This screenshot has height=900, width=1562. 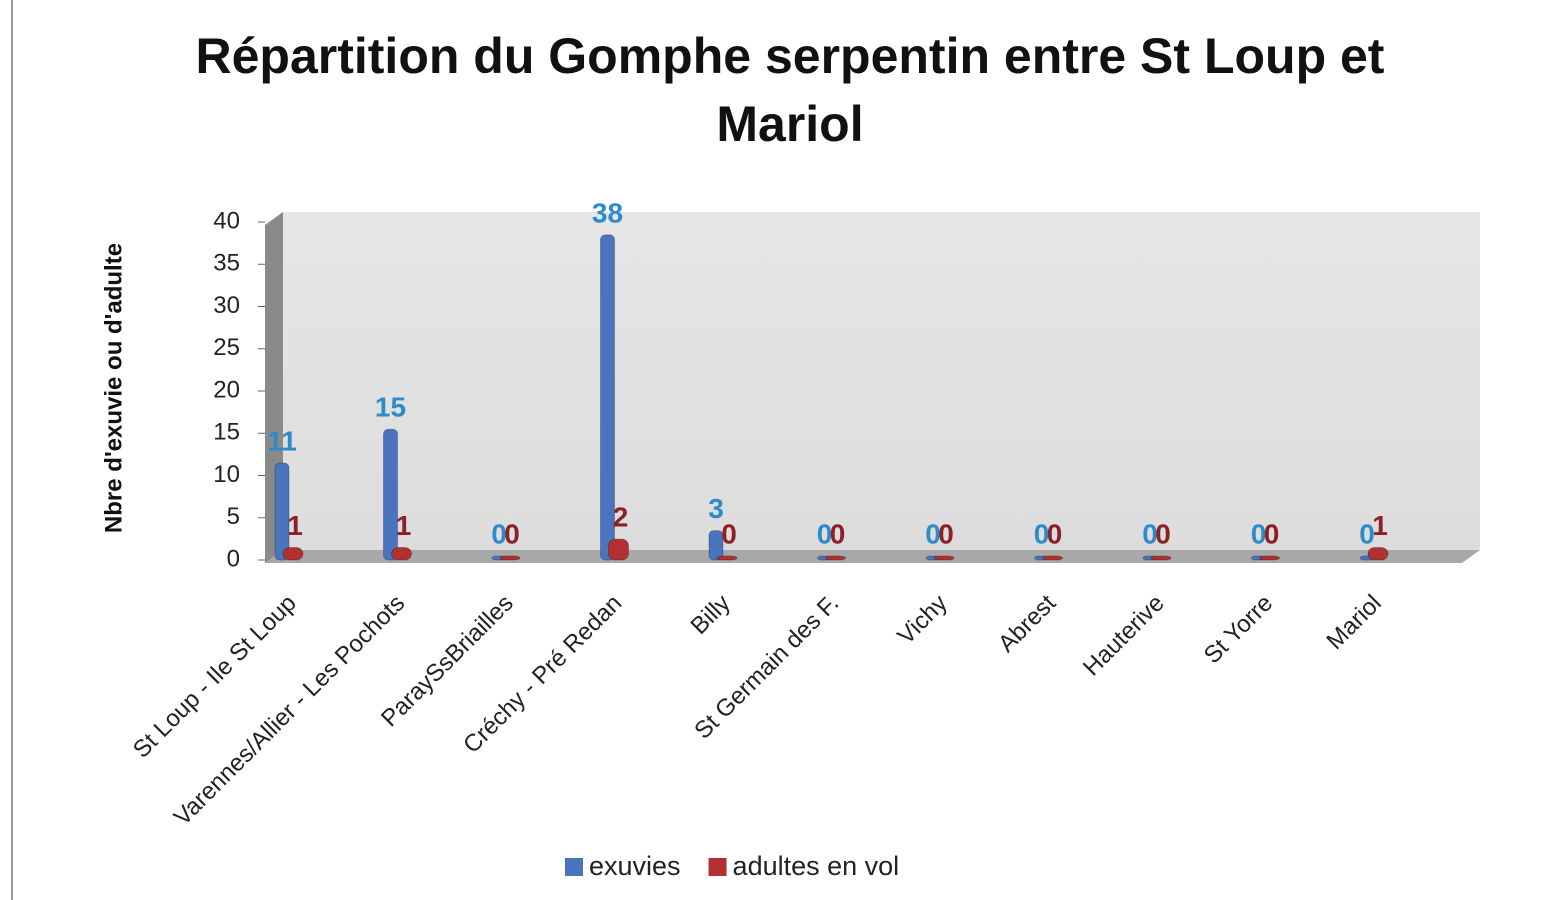 I want to click on x-tick-label: Mariol, so click(x=1353, y=622).